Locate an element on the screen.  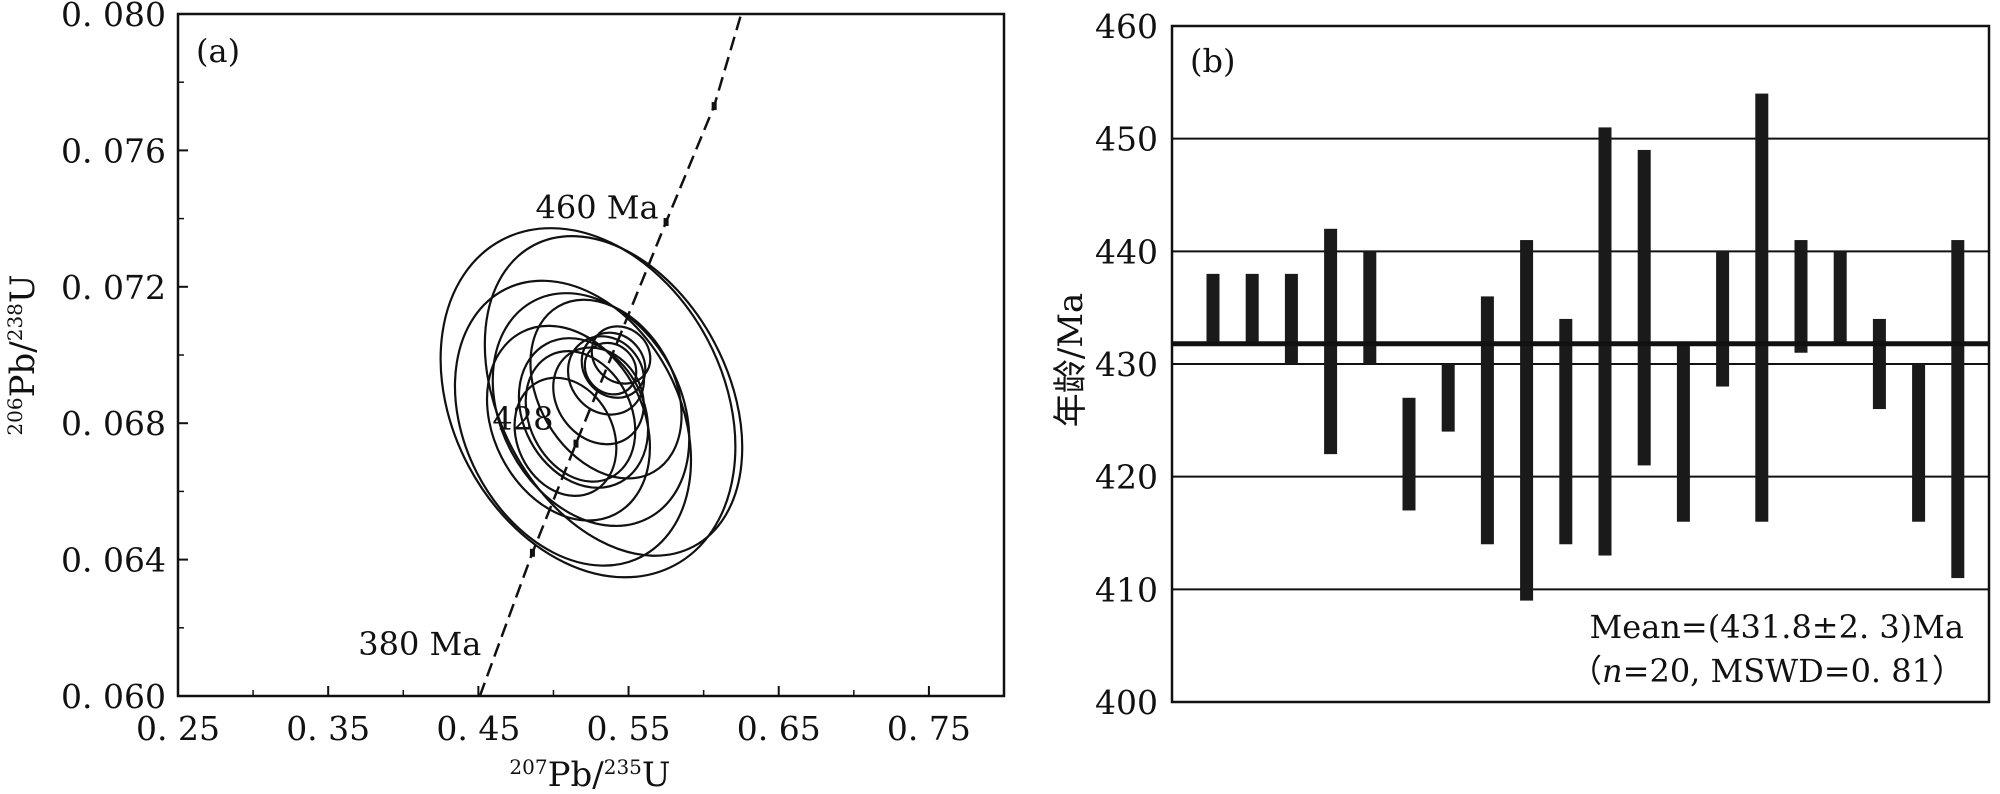
concordia-age-labels: 460 Ma 428 380 Ma is located at coordinates (508, 426).